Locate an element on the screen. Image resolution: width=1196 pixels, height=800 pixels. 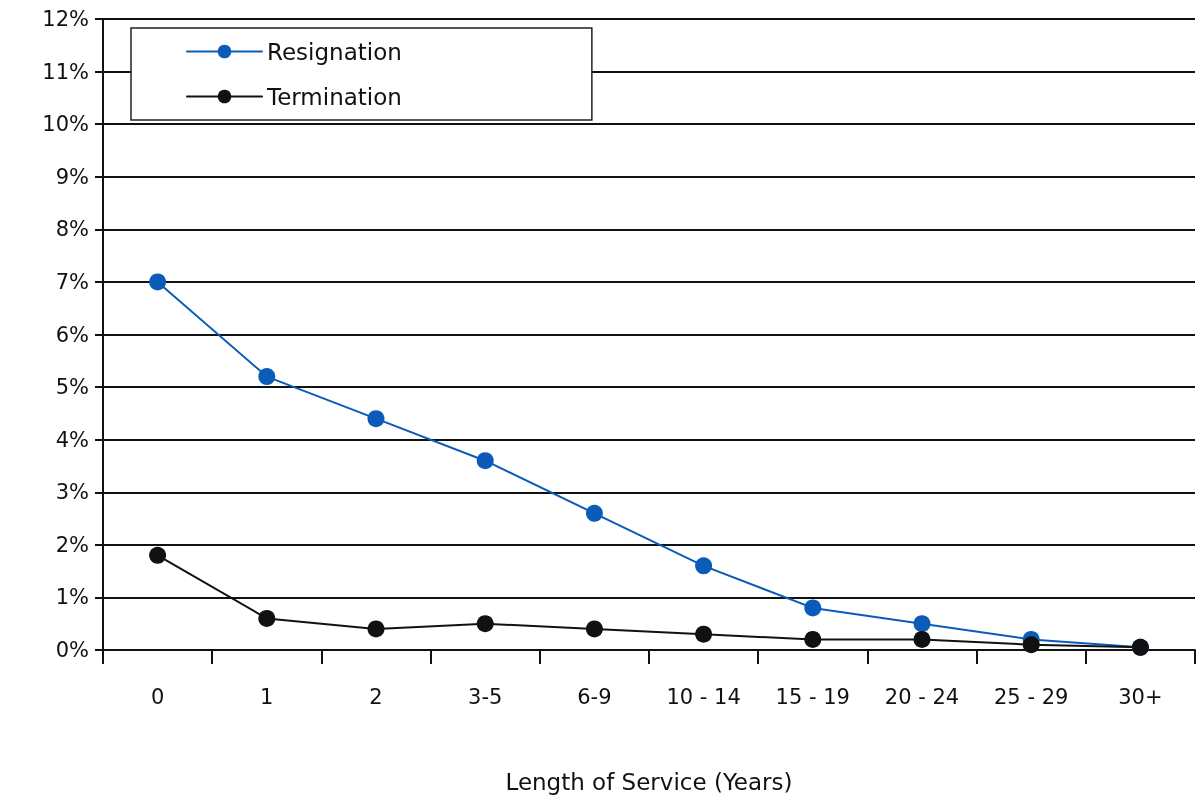
y-tick-label: 9% is located at coordinates (72, 176).